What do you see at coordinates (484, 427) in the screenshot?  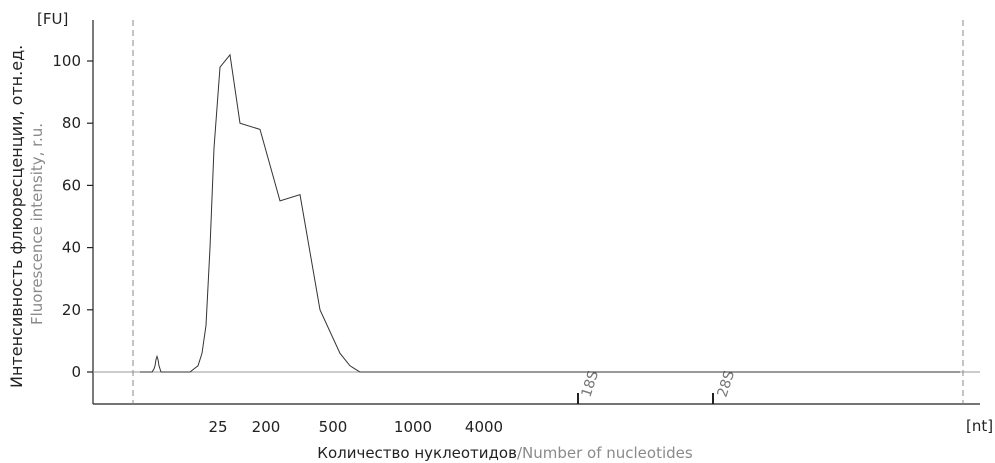 I see `x-tick-label: 4000` at bounding box center [484, 427].